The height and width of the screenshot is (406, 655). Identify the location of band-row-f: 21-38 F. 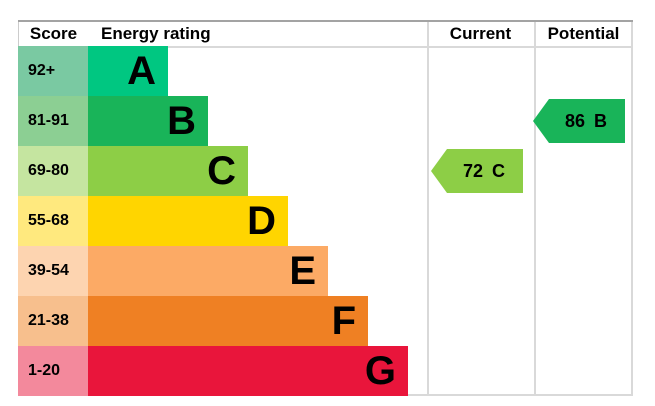
(193, 321).